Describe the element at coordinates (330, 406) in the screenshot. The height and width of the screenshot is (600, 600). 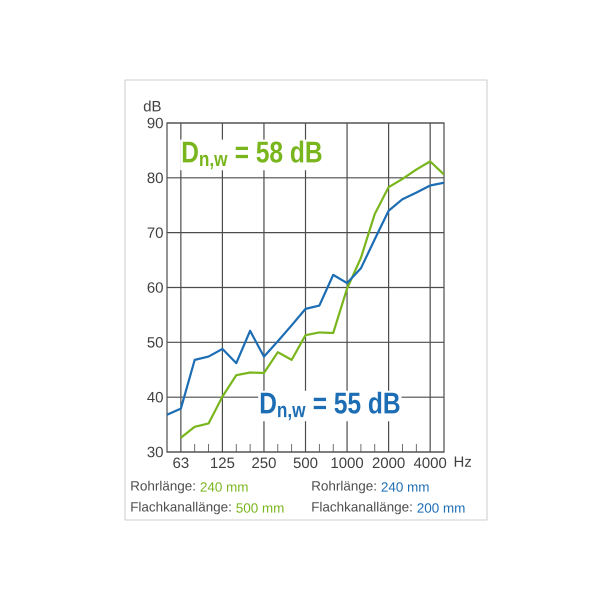
I see `annotation: D$_{n,w}$ = 55 dB` at that location.